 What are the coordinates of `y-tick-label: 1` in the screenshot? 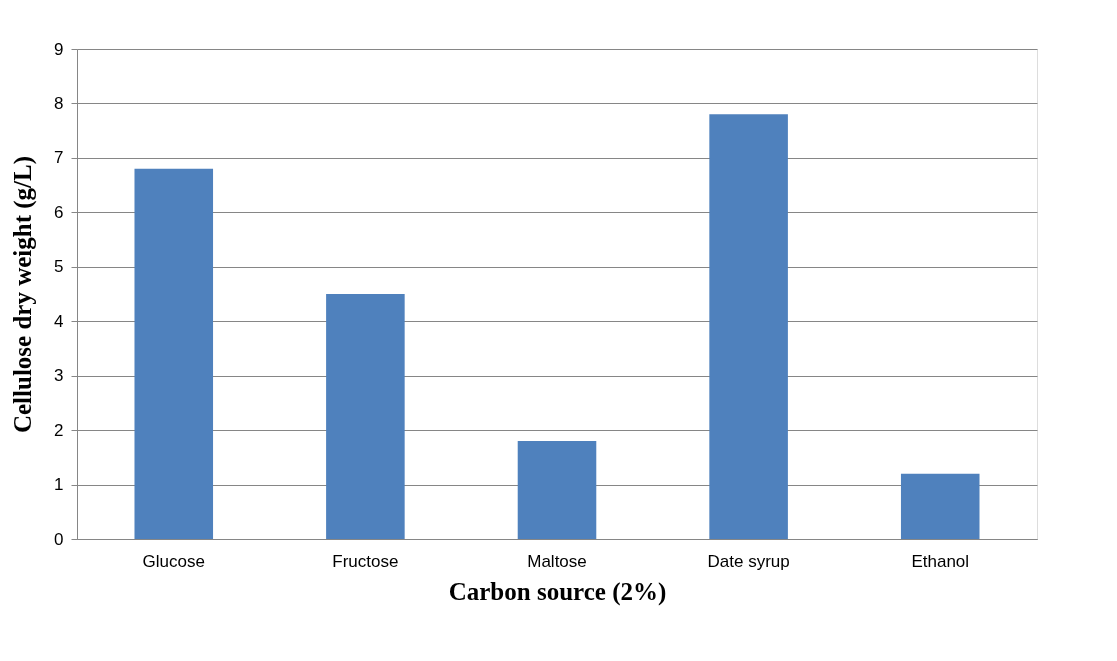 It's located at (59, 485).